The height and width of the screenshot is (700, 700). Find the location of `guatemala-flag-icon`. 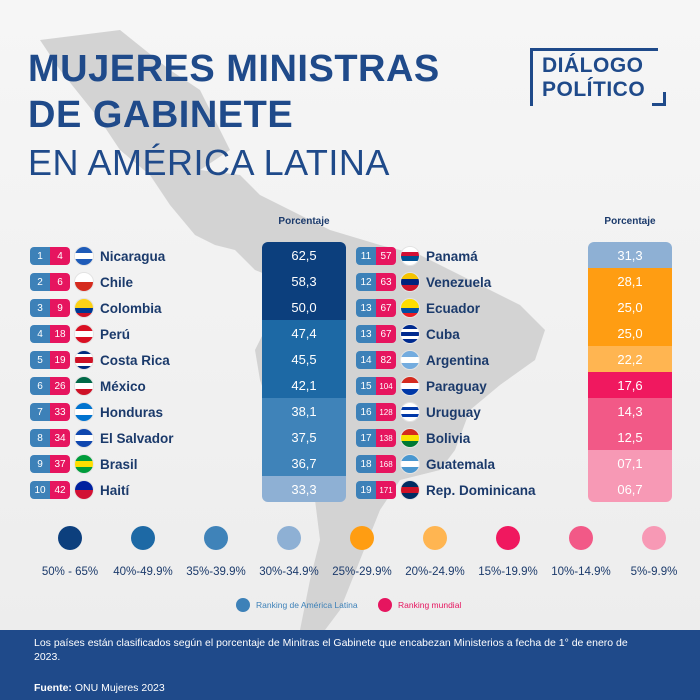

guatemala-flag-icon is located at coordinates (410, 464).